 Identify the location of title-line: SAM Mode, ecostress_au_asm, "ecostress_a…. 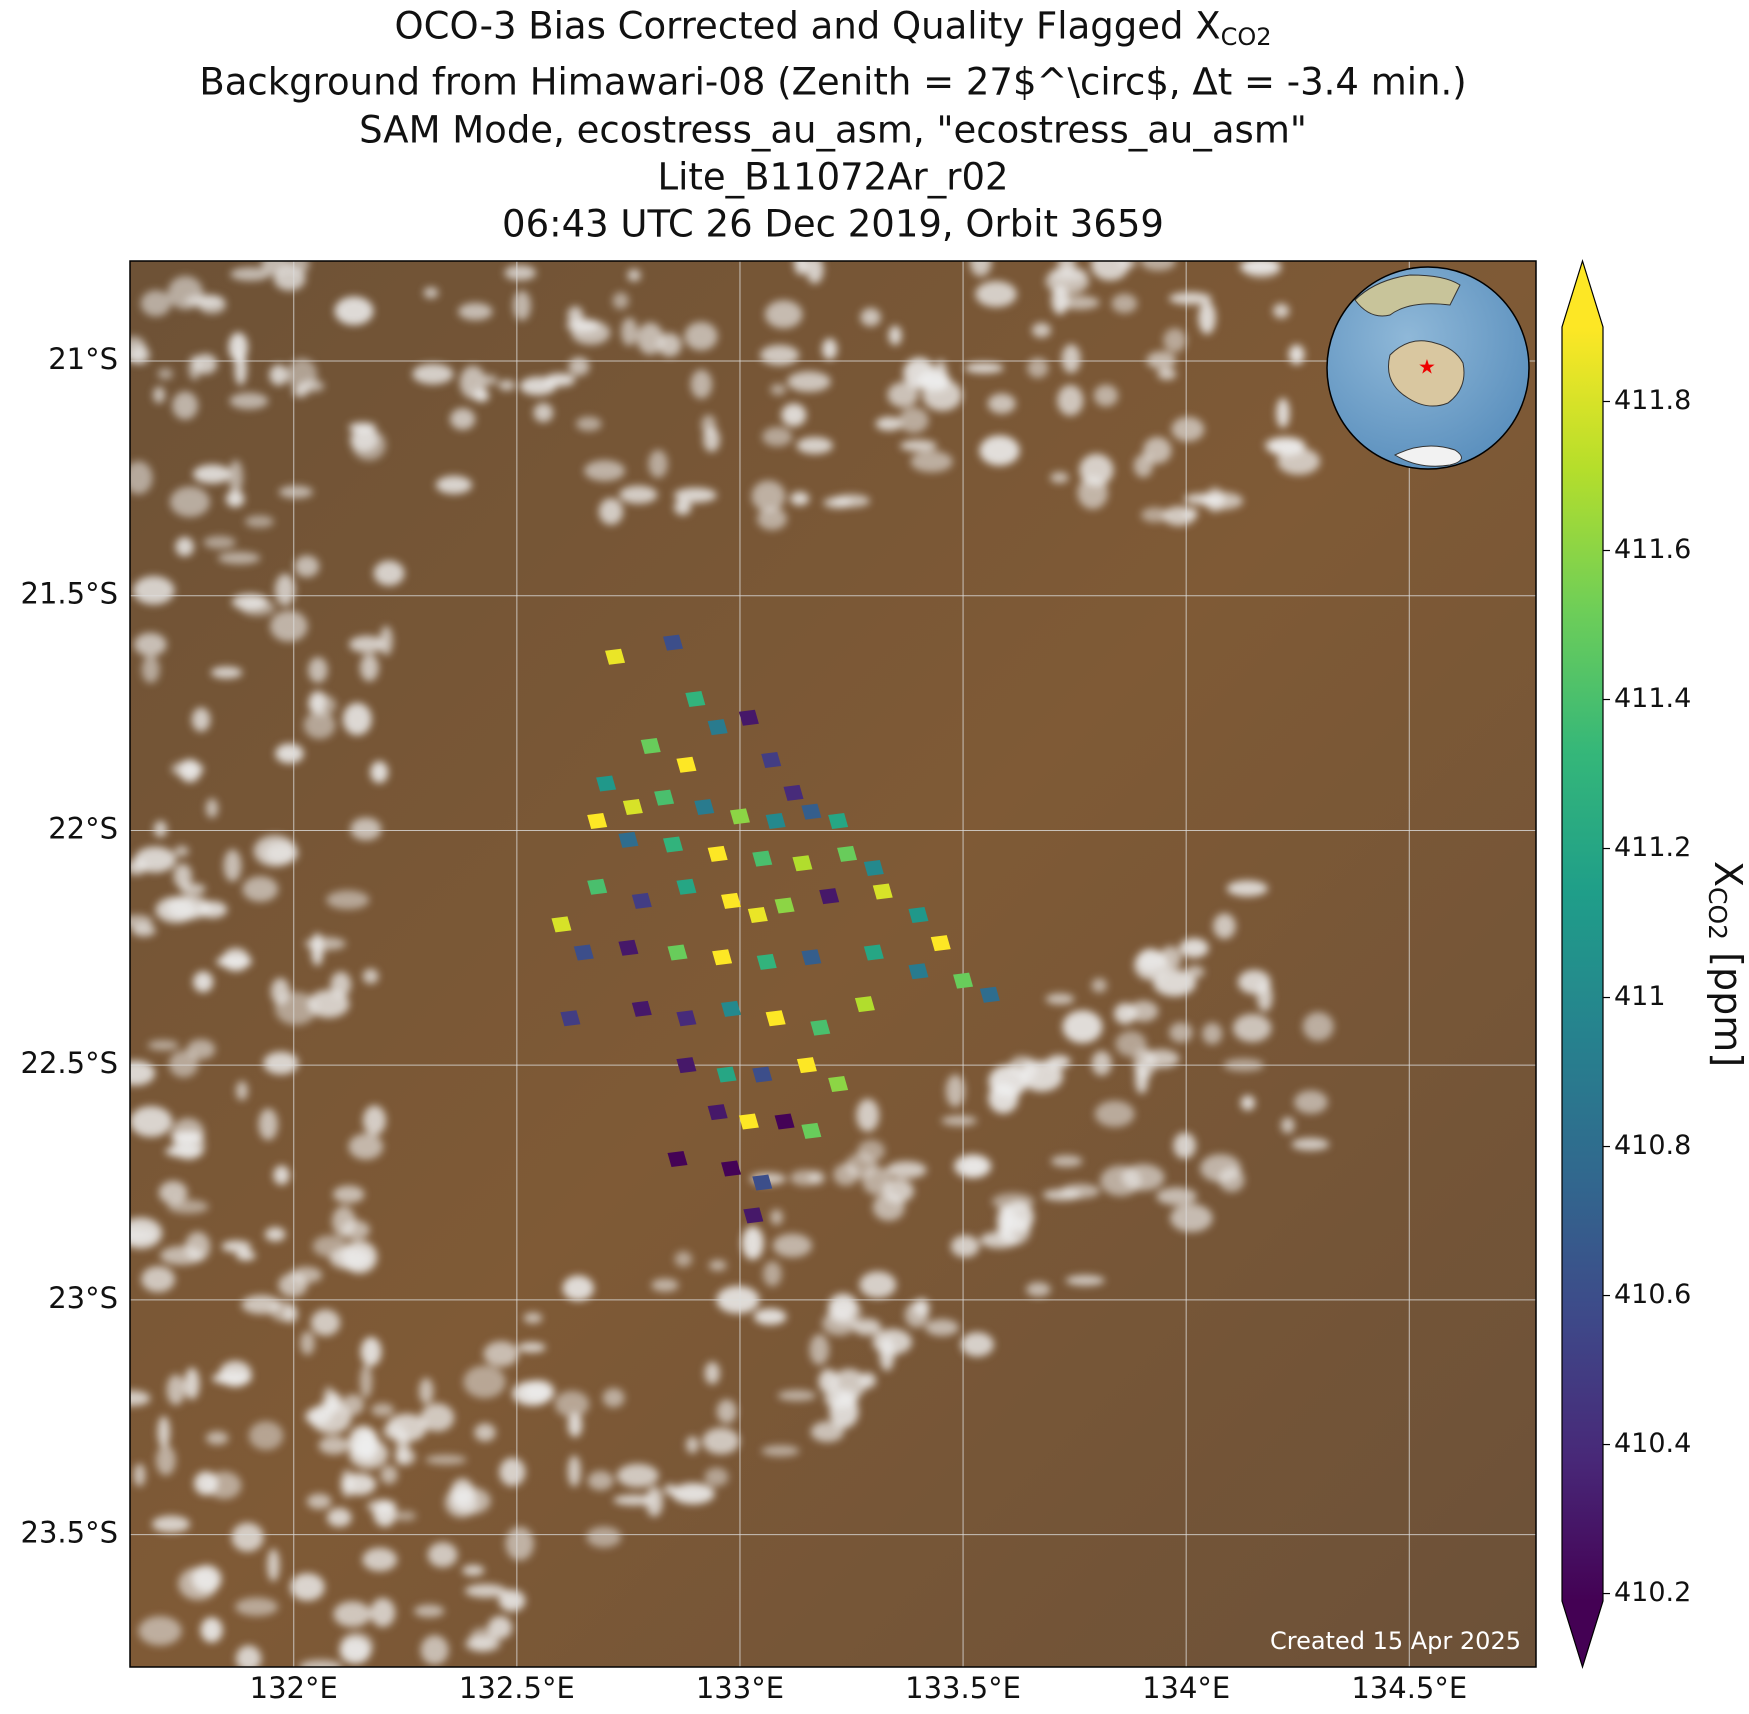
(833, 130).